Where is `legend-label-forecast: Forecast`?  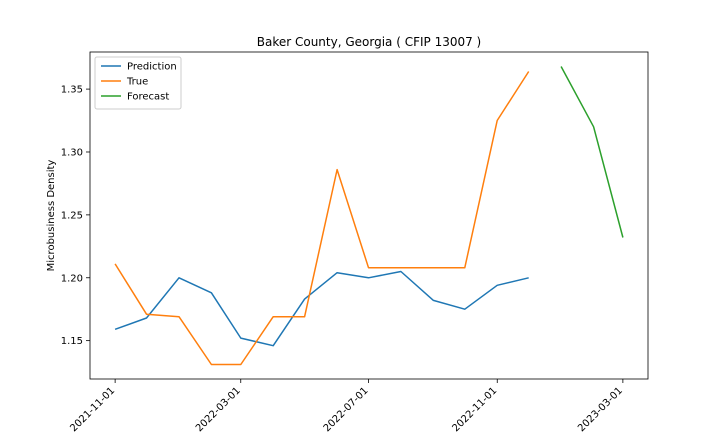 legend-label-forecast: Forecast is located at coordinates (148, 97).